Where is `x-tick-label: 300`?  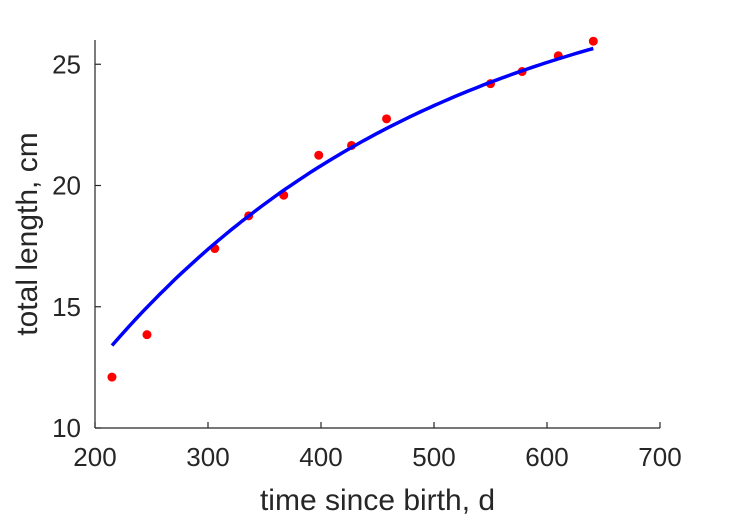 x-tick-label: 300 is located at coordinates (207, 457).